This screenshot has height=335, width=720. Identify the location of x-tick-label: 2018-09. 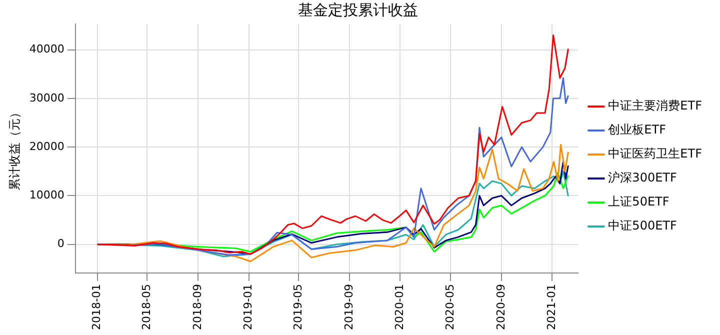
(197, 307).